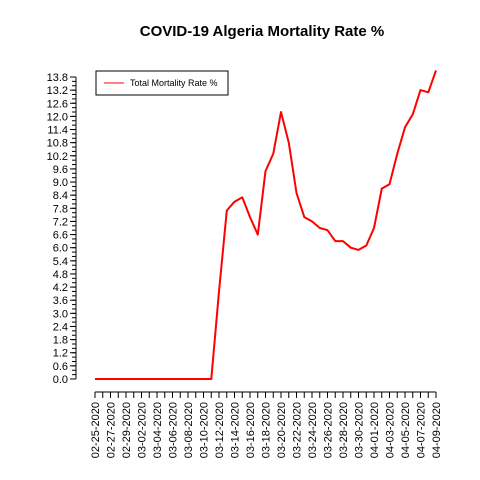  Describe the element at coordinates (251, 430) in the screenshot. I see `x-tick-label: 03-16-2020` at that location.